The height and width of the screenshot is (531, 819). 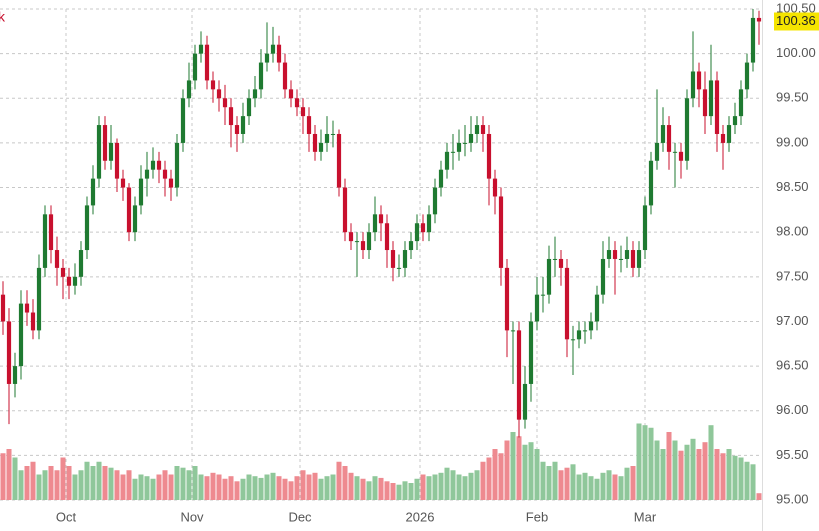 I want to click on y-tick-label: 97.00, so click(x=792, y=320).